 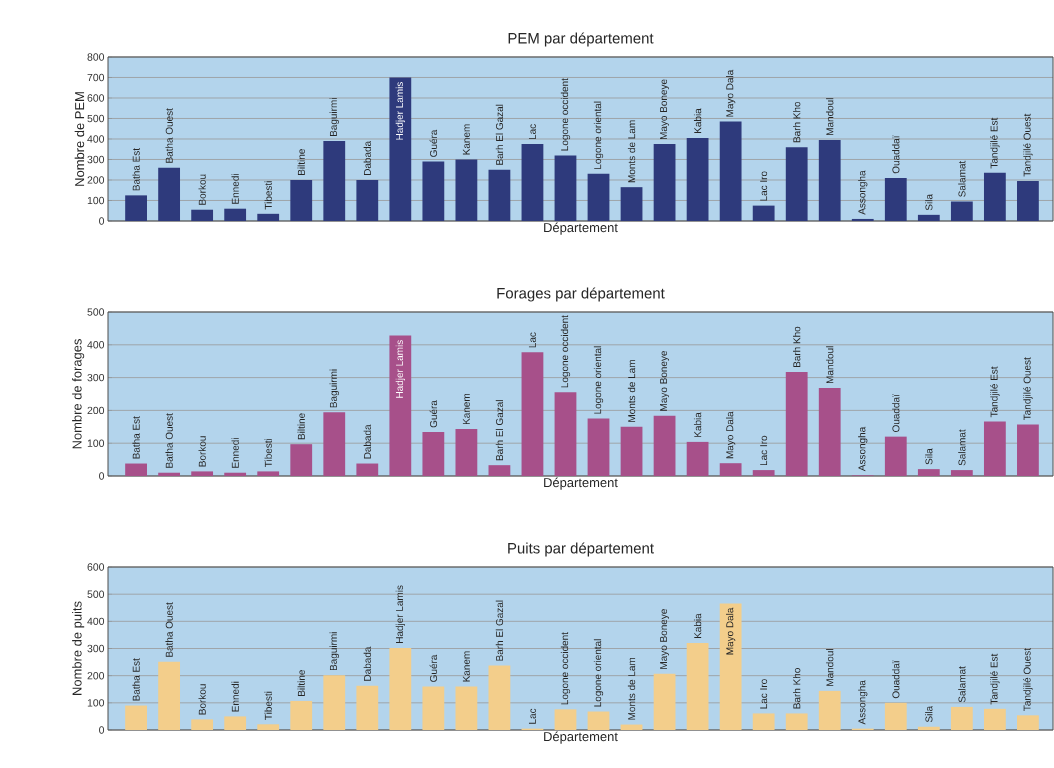 I want to click on x-tick-label: Lac, so click(x=532, y=716).